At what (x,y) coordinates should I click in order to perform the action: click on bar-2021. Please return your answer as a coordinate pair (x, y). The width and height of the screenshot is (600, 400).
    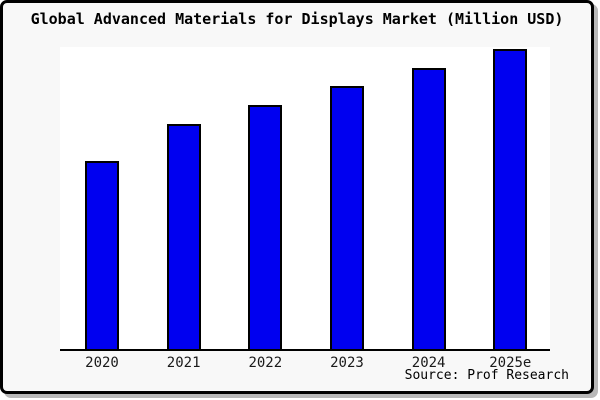
    Looking at the image, I should click on (183, 236).